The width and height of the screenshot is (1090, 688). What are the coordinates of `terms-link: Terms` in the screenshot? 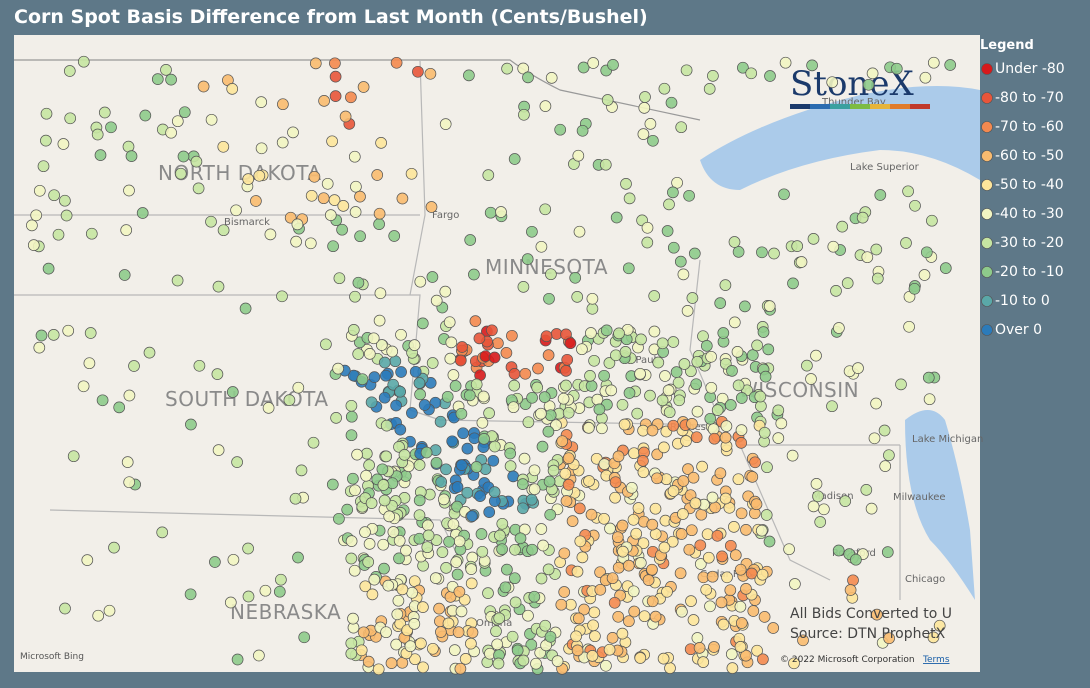 It's located at (936, 660).